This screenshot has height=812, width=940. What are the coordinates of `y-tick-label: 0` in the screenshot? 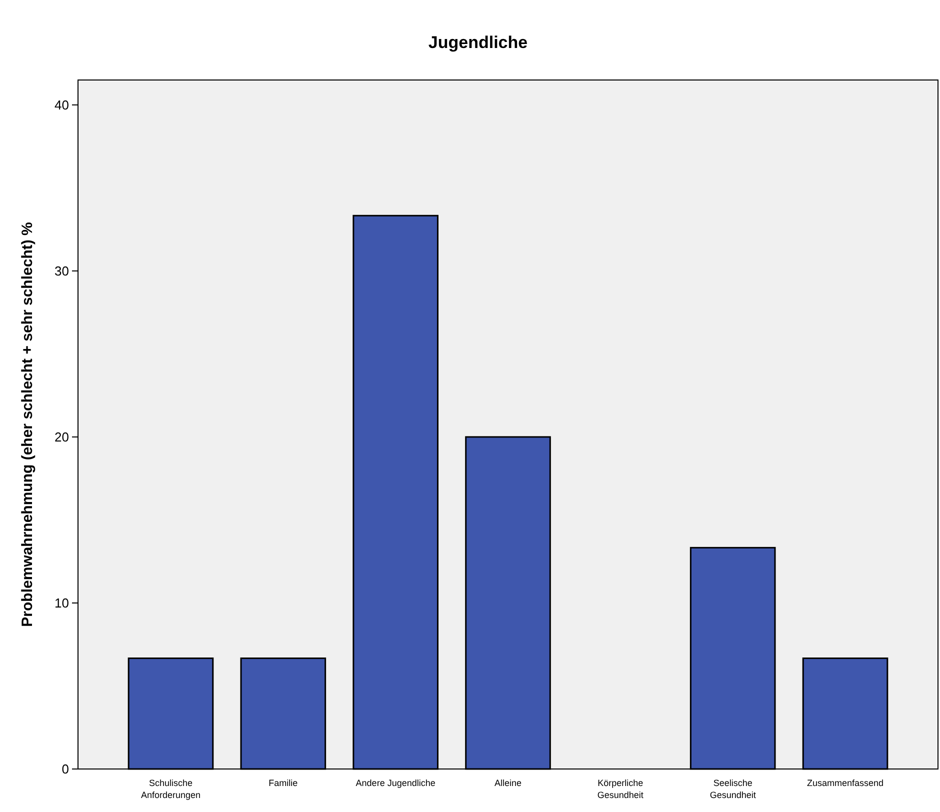 It's located at (65, 769).